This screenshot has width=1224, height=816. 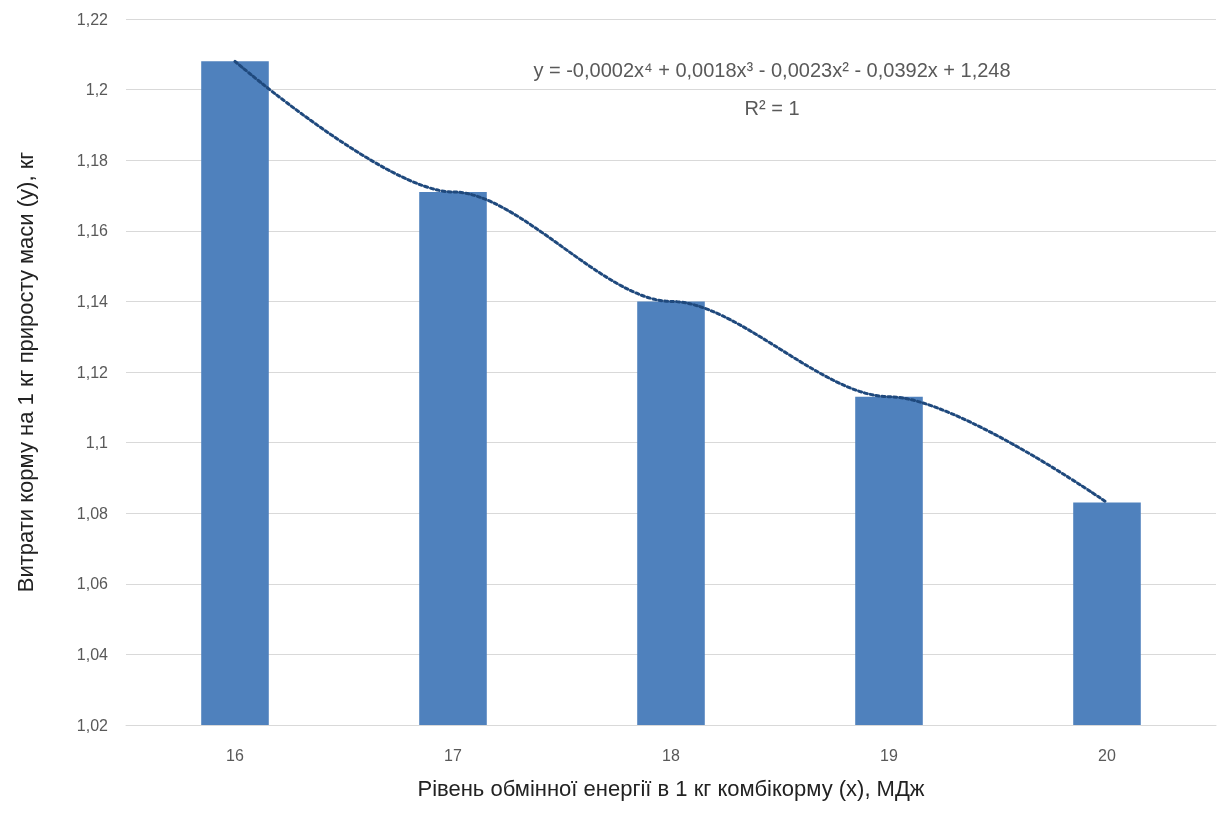 I want to click on y-tick-label: 1,14, so click(x=92, y=301).